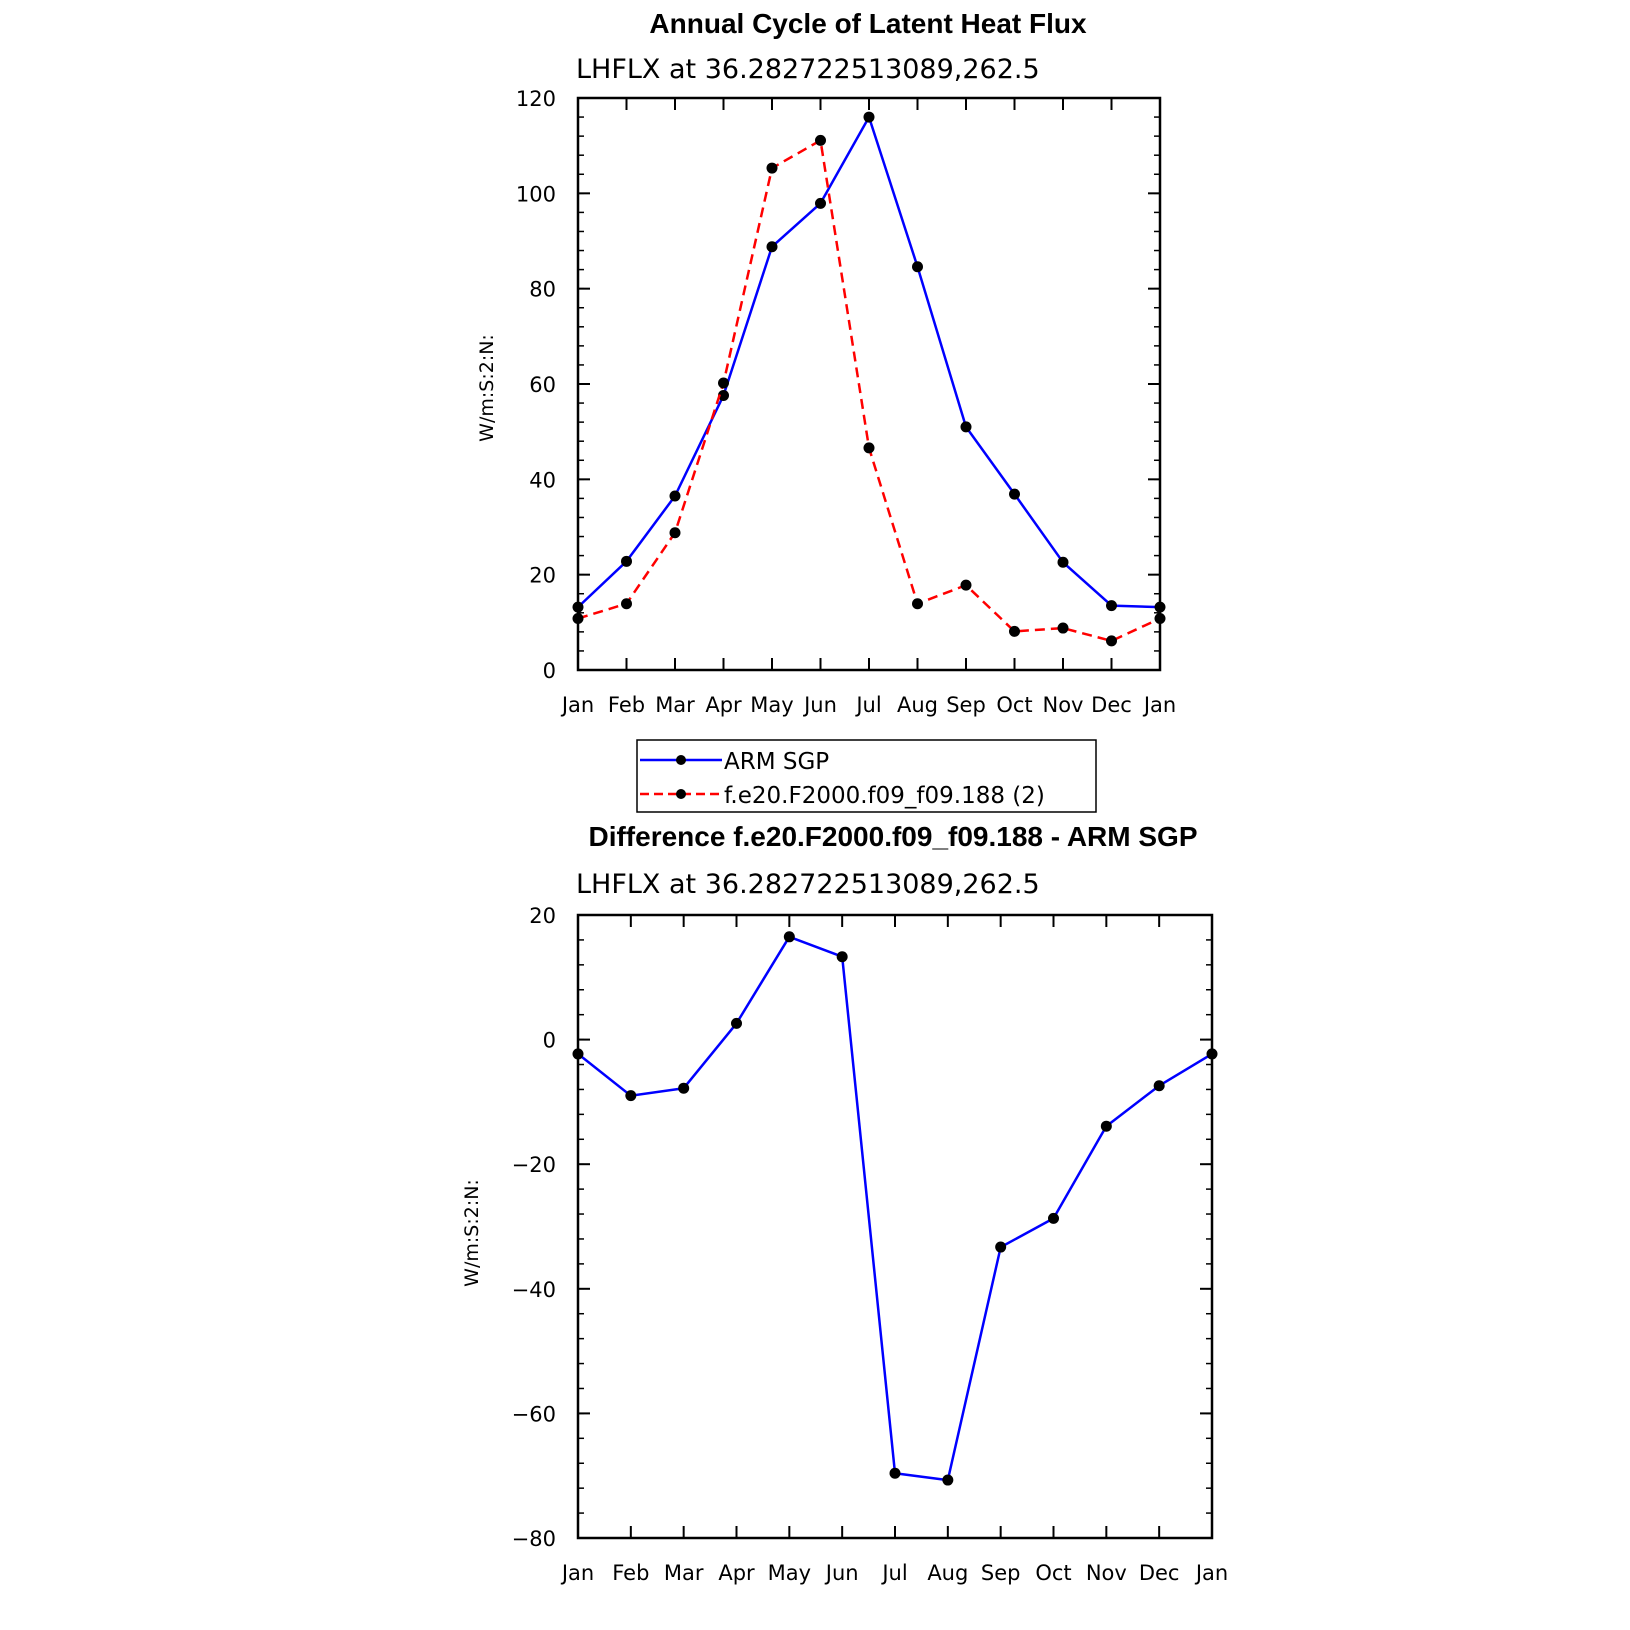  I want to click on plot-frame, so click(869, 384).